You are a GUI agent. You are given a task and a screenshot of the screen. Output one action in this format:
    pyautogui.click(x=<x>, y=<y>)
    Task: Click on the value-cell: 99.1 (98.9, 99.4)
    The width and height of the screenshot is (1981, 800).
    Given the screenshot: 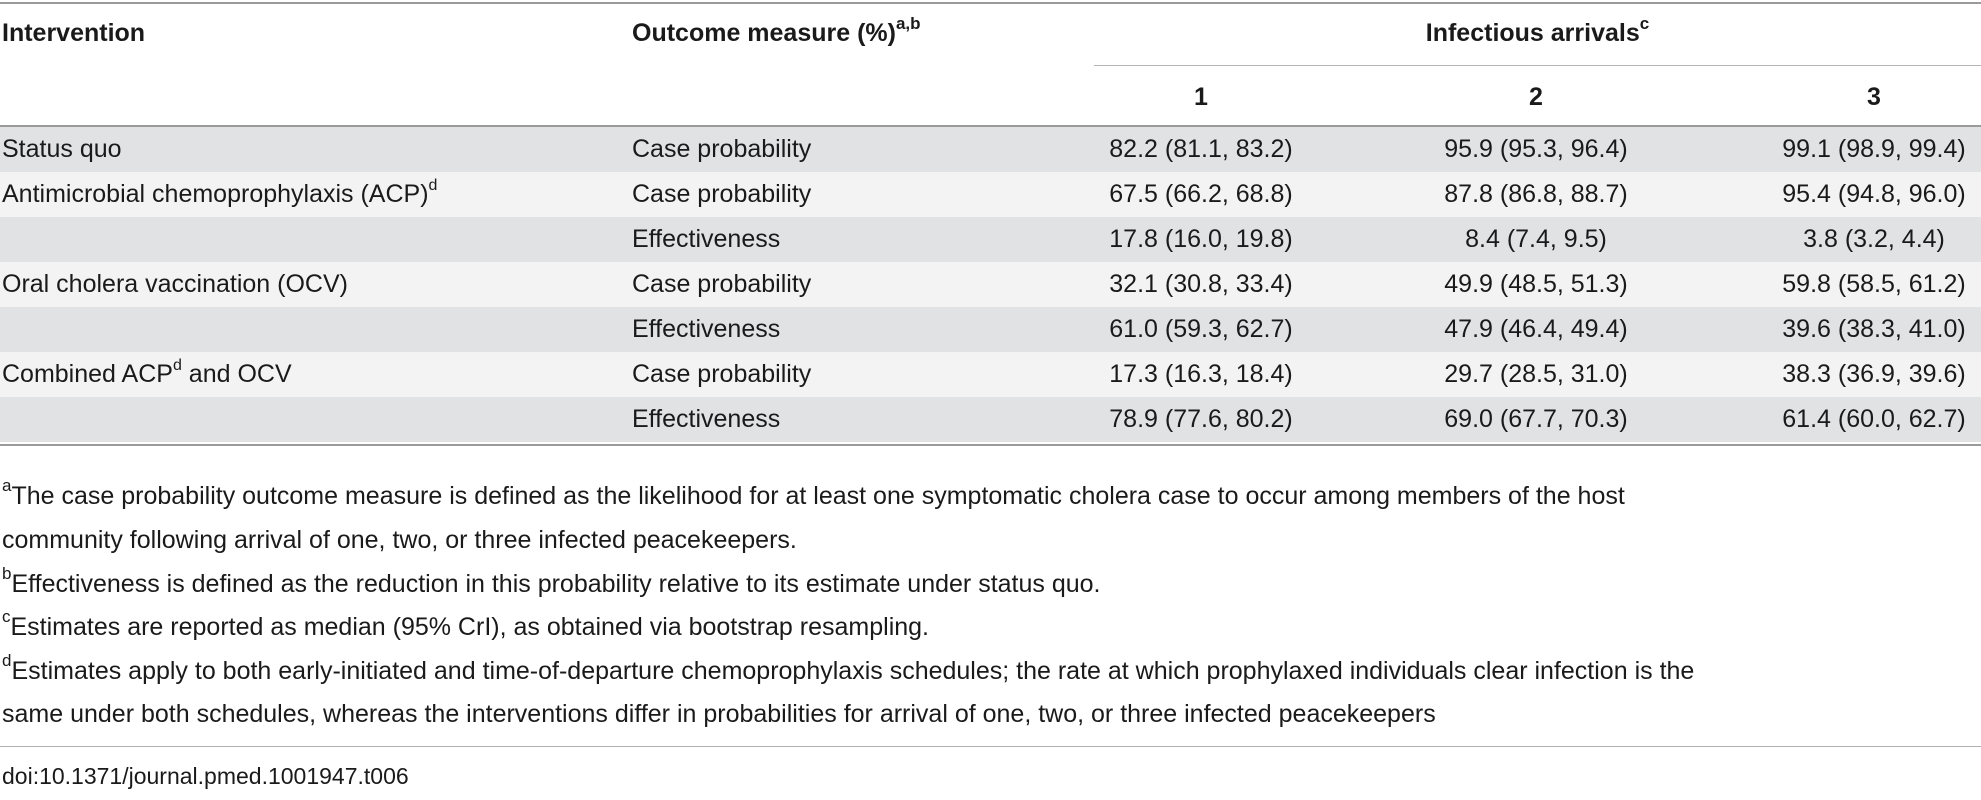 What is the action you would take?
    pyautogui.click(x=1874, y=149)
    